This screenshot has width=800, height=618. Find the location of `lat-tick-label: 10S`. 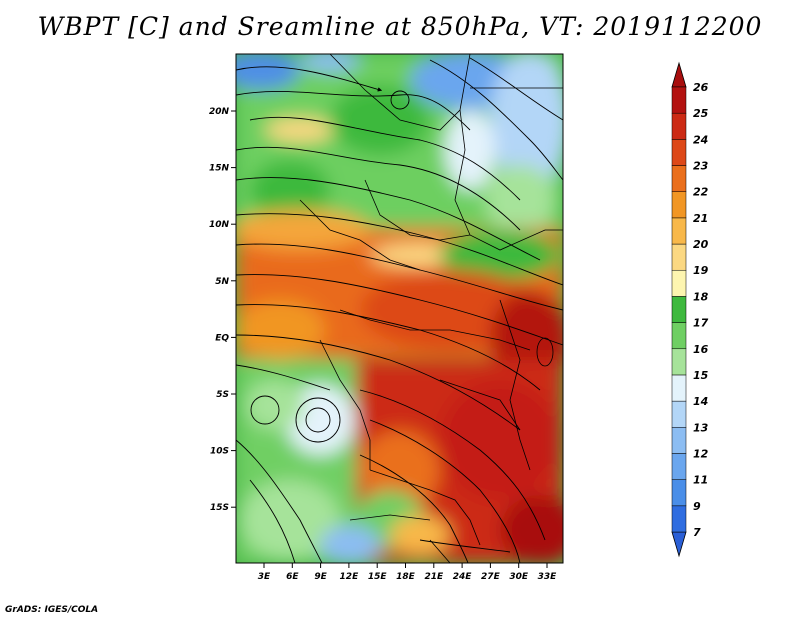

lat-tick-label: 10S is located at coordinates (219, 452).